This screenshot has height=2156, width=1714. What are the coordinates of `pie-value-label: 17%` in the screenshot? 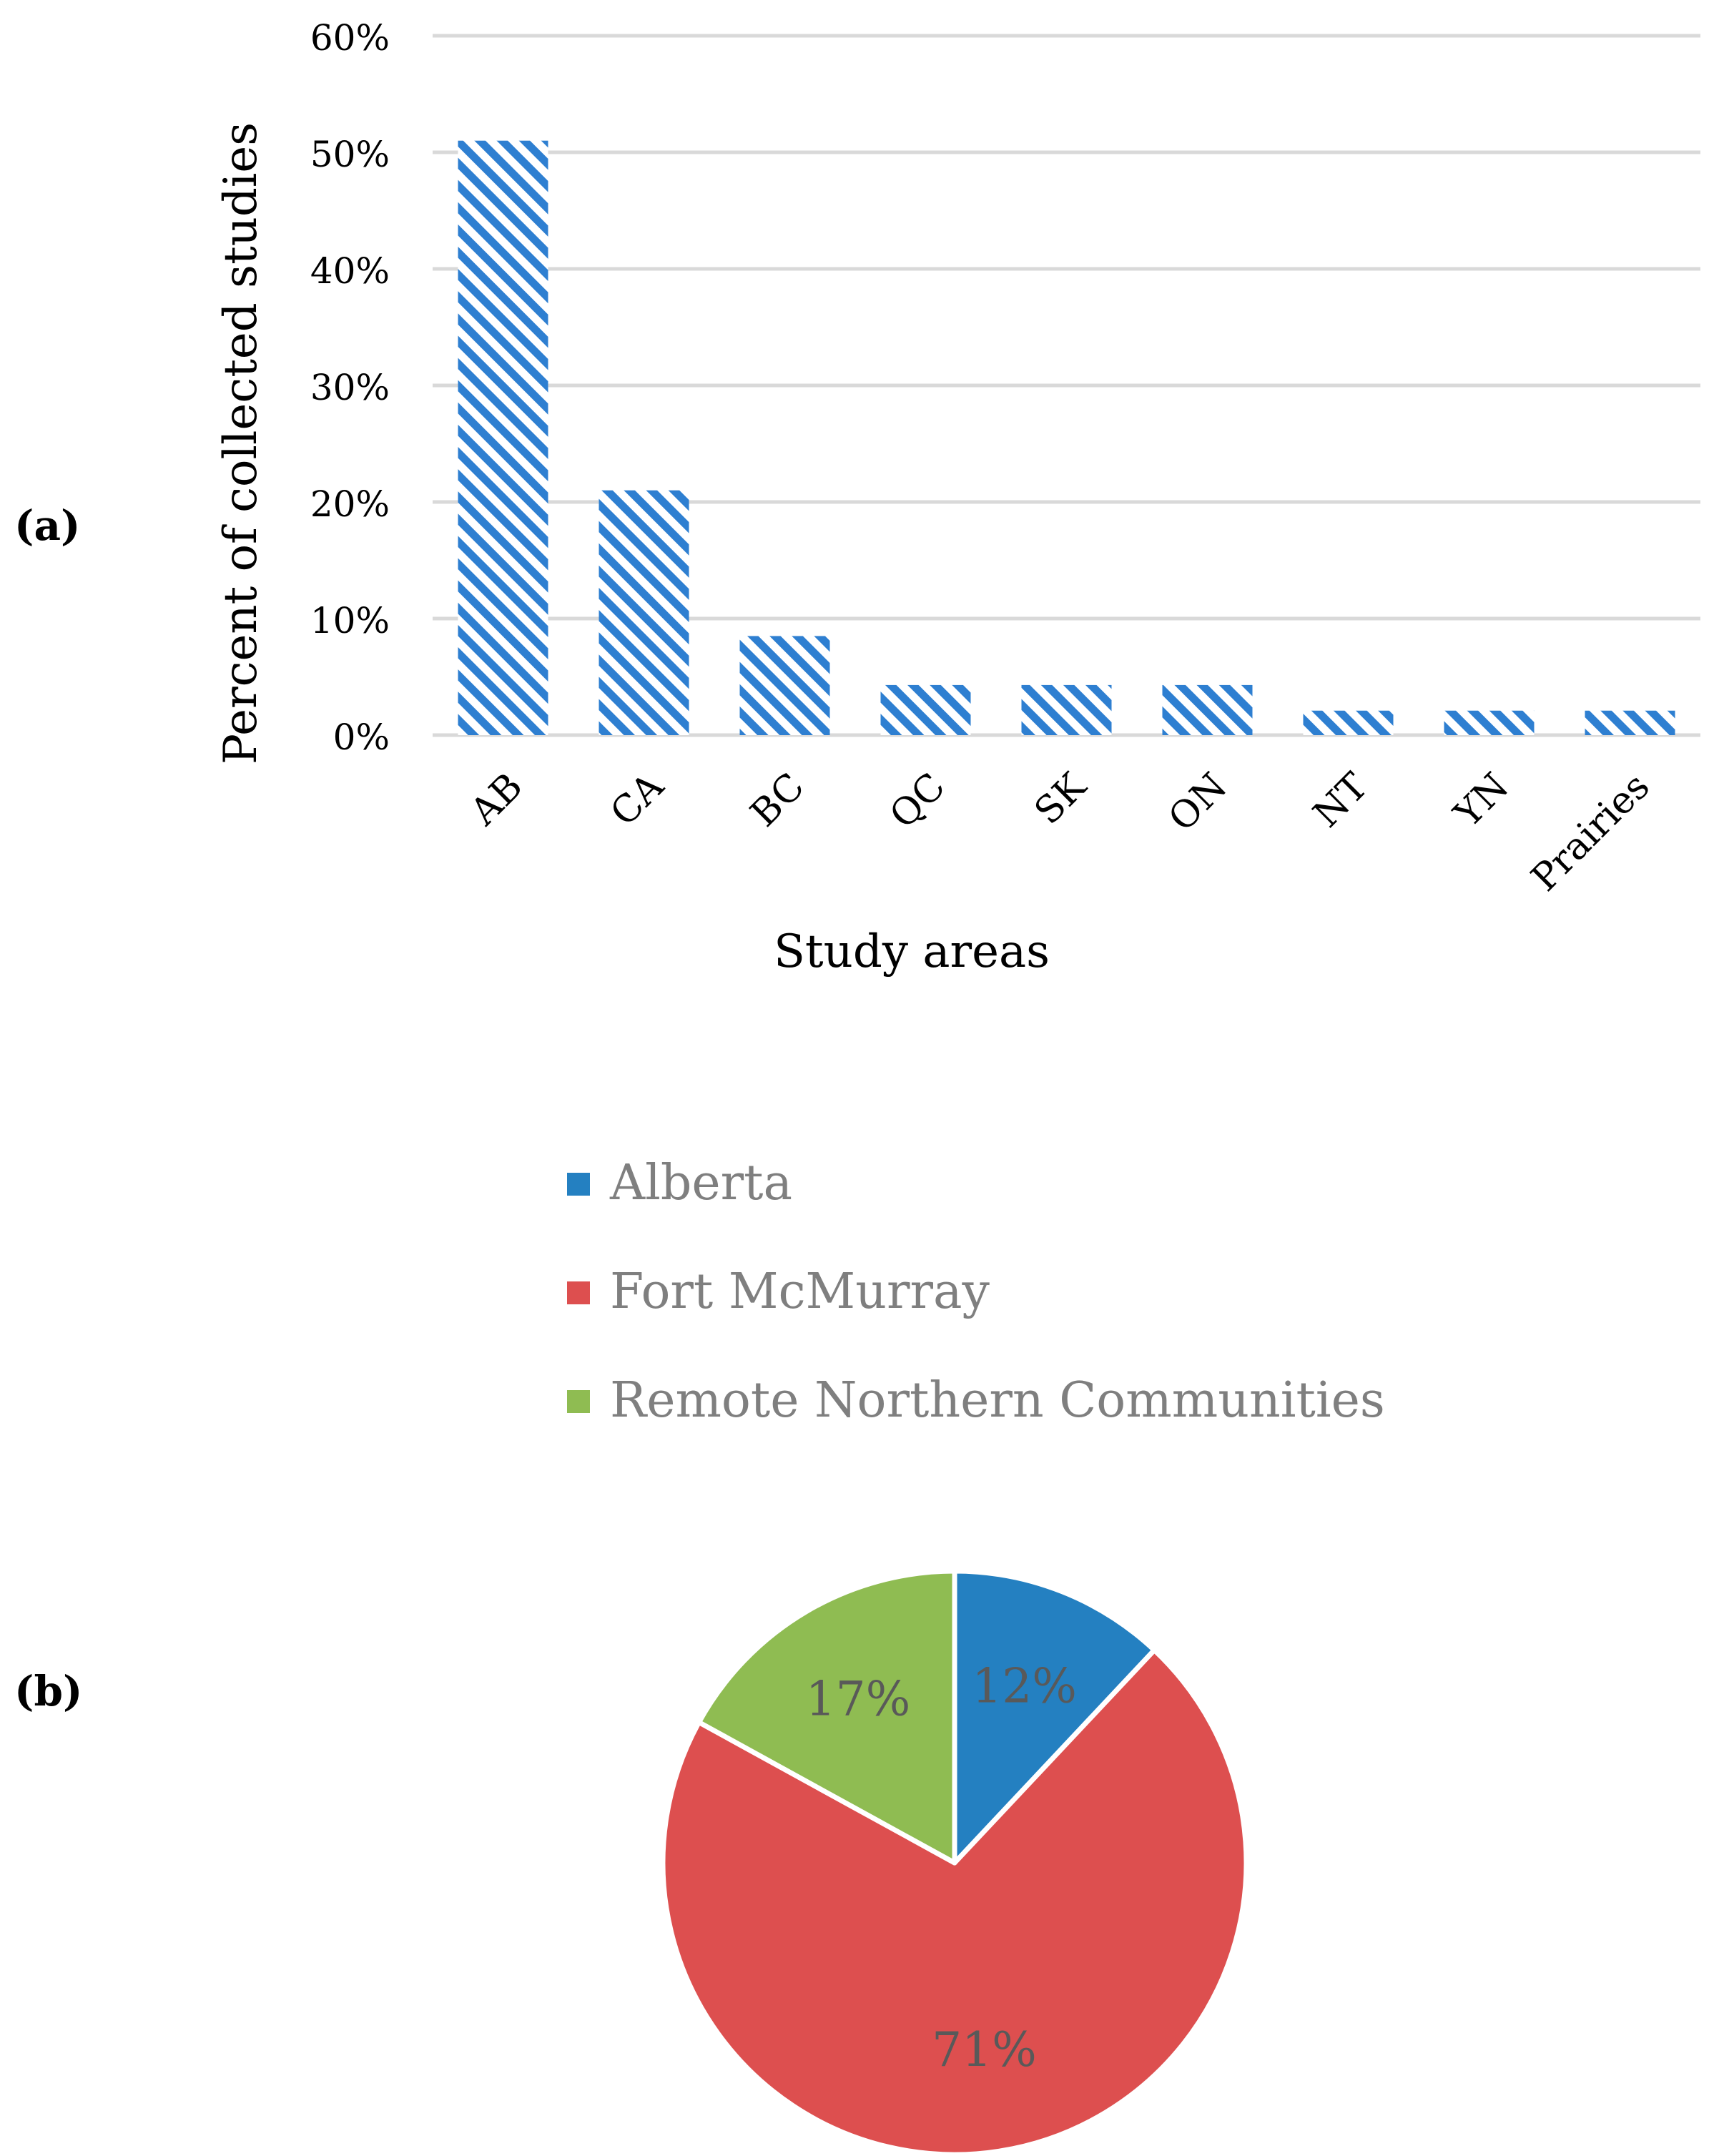 It's located at (858, 1699).